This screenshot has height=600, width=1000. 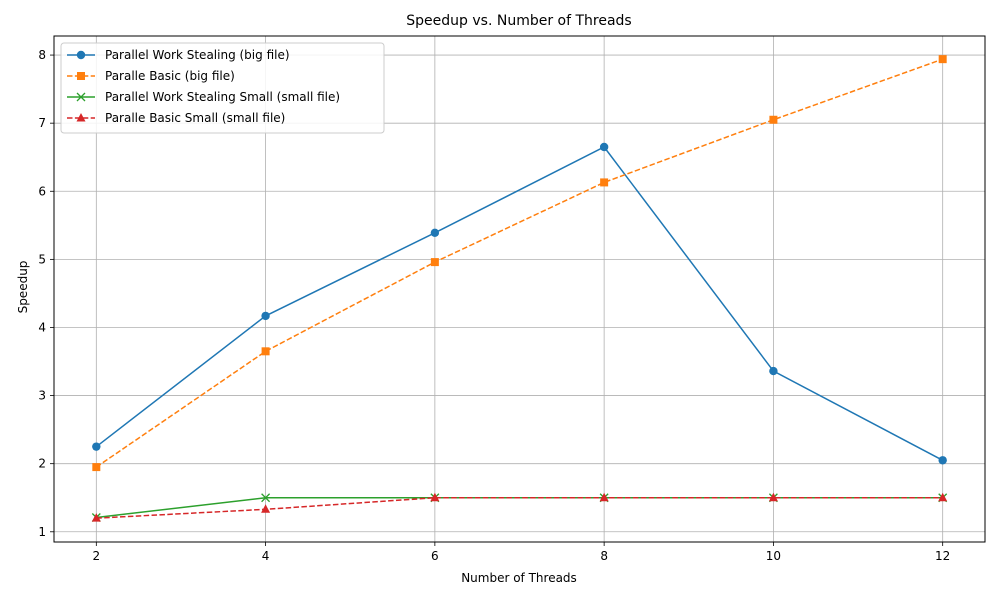 I want to click on y-tick-label: 3, so click(x=42, y=396).